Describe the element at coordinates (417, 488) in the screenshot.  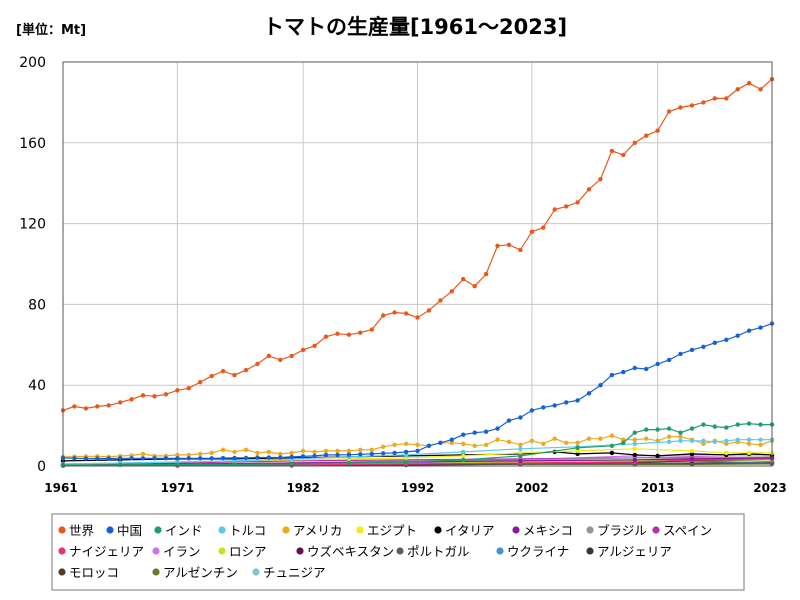
I see `x-tick-label: 1992` at that location.